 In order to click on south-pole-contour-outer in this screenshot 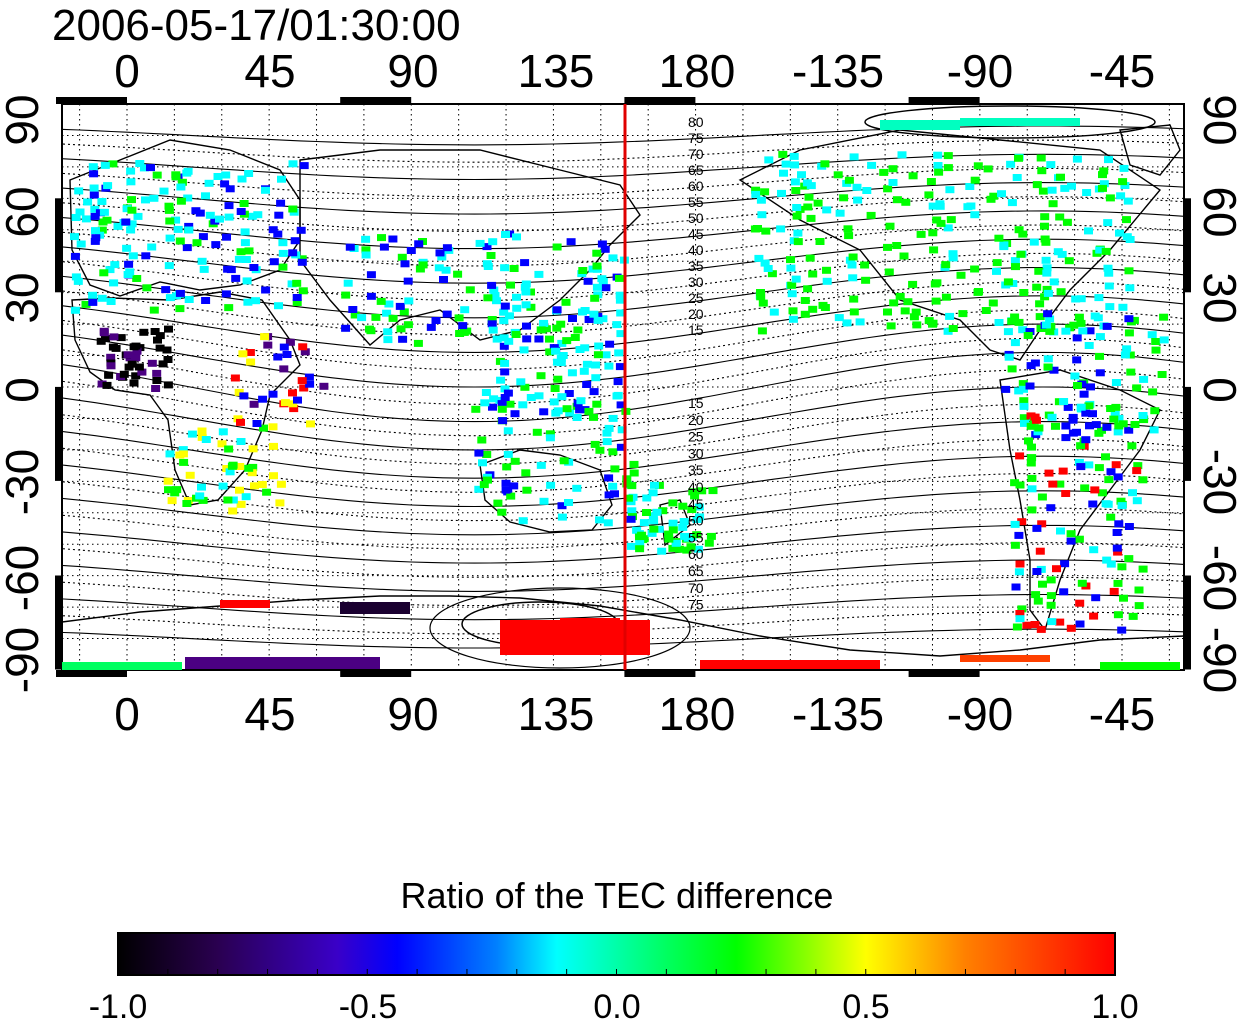, I will do `click(560, 628)`.